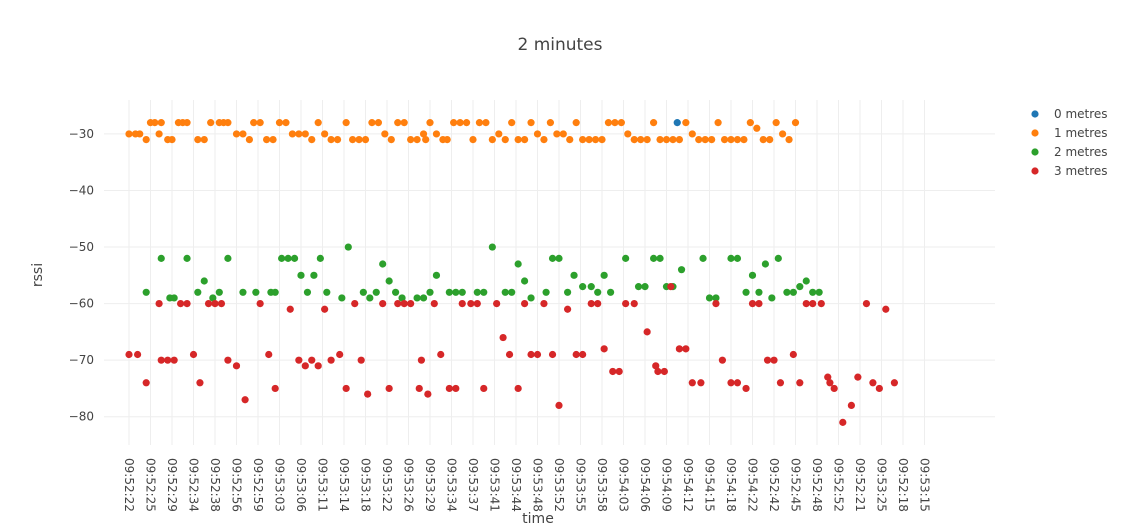  I want to click on legend-item: 3 metres, so click(1069, 171).